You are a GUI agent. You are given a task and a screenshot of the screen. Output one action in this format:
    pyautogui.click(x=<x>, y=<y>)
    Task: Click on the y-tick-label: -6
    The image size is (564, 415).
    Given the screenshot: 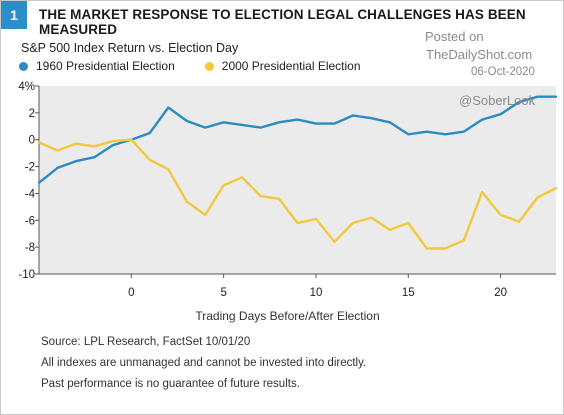 What is the action you would take?
    pyautogui.click(x=30, y=221)
    